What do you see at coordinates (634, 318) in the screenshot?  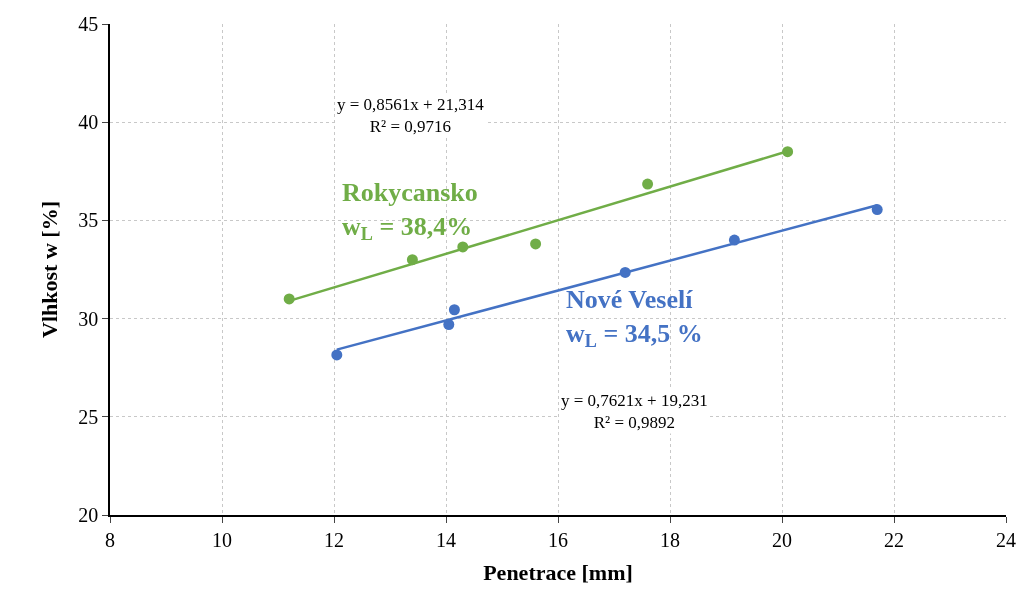 I see `series-label: Nové Veselí w$_{L}$ = 34,5 %` at bounding box center [634, 318].